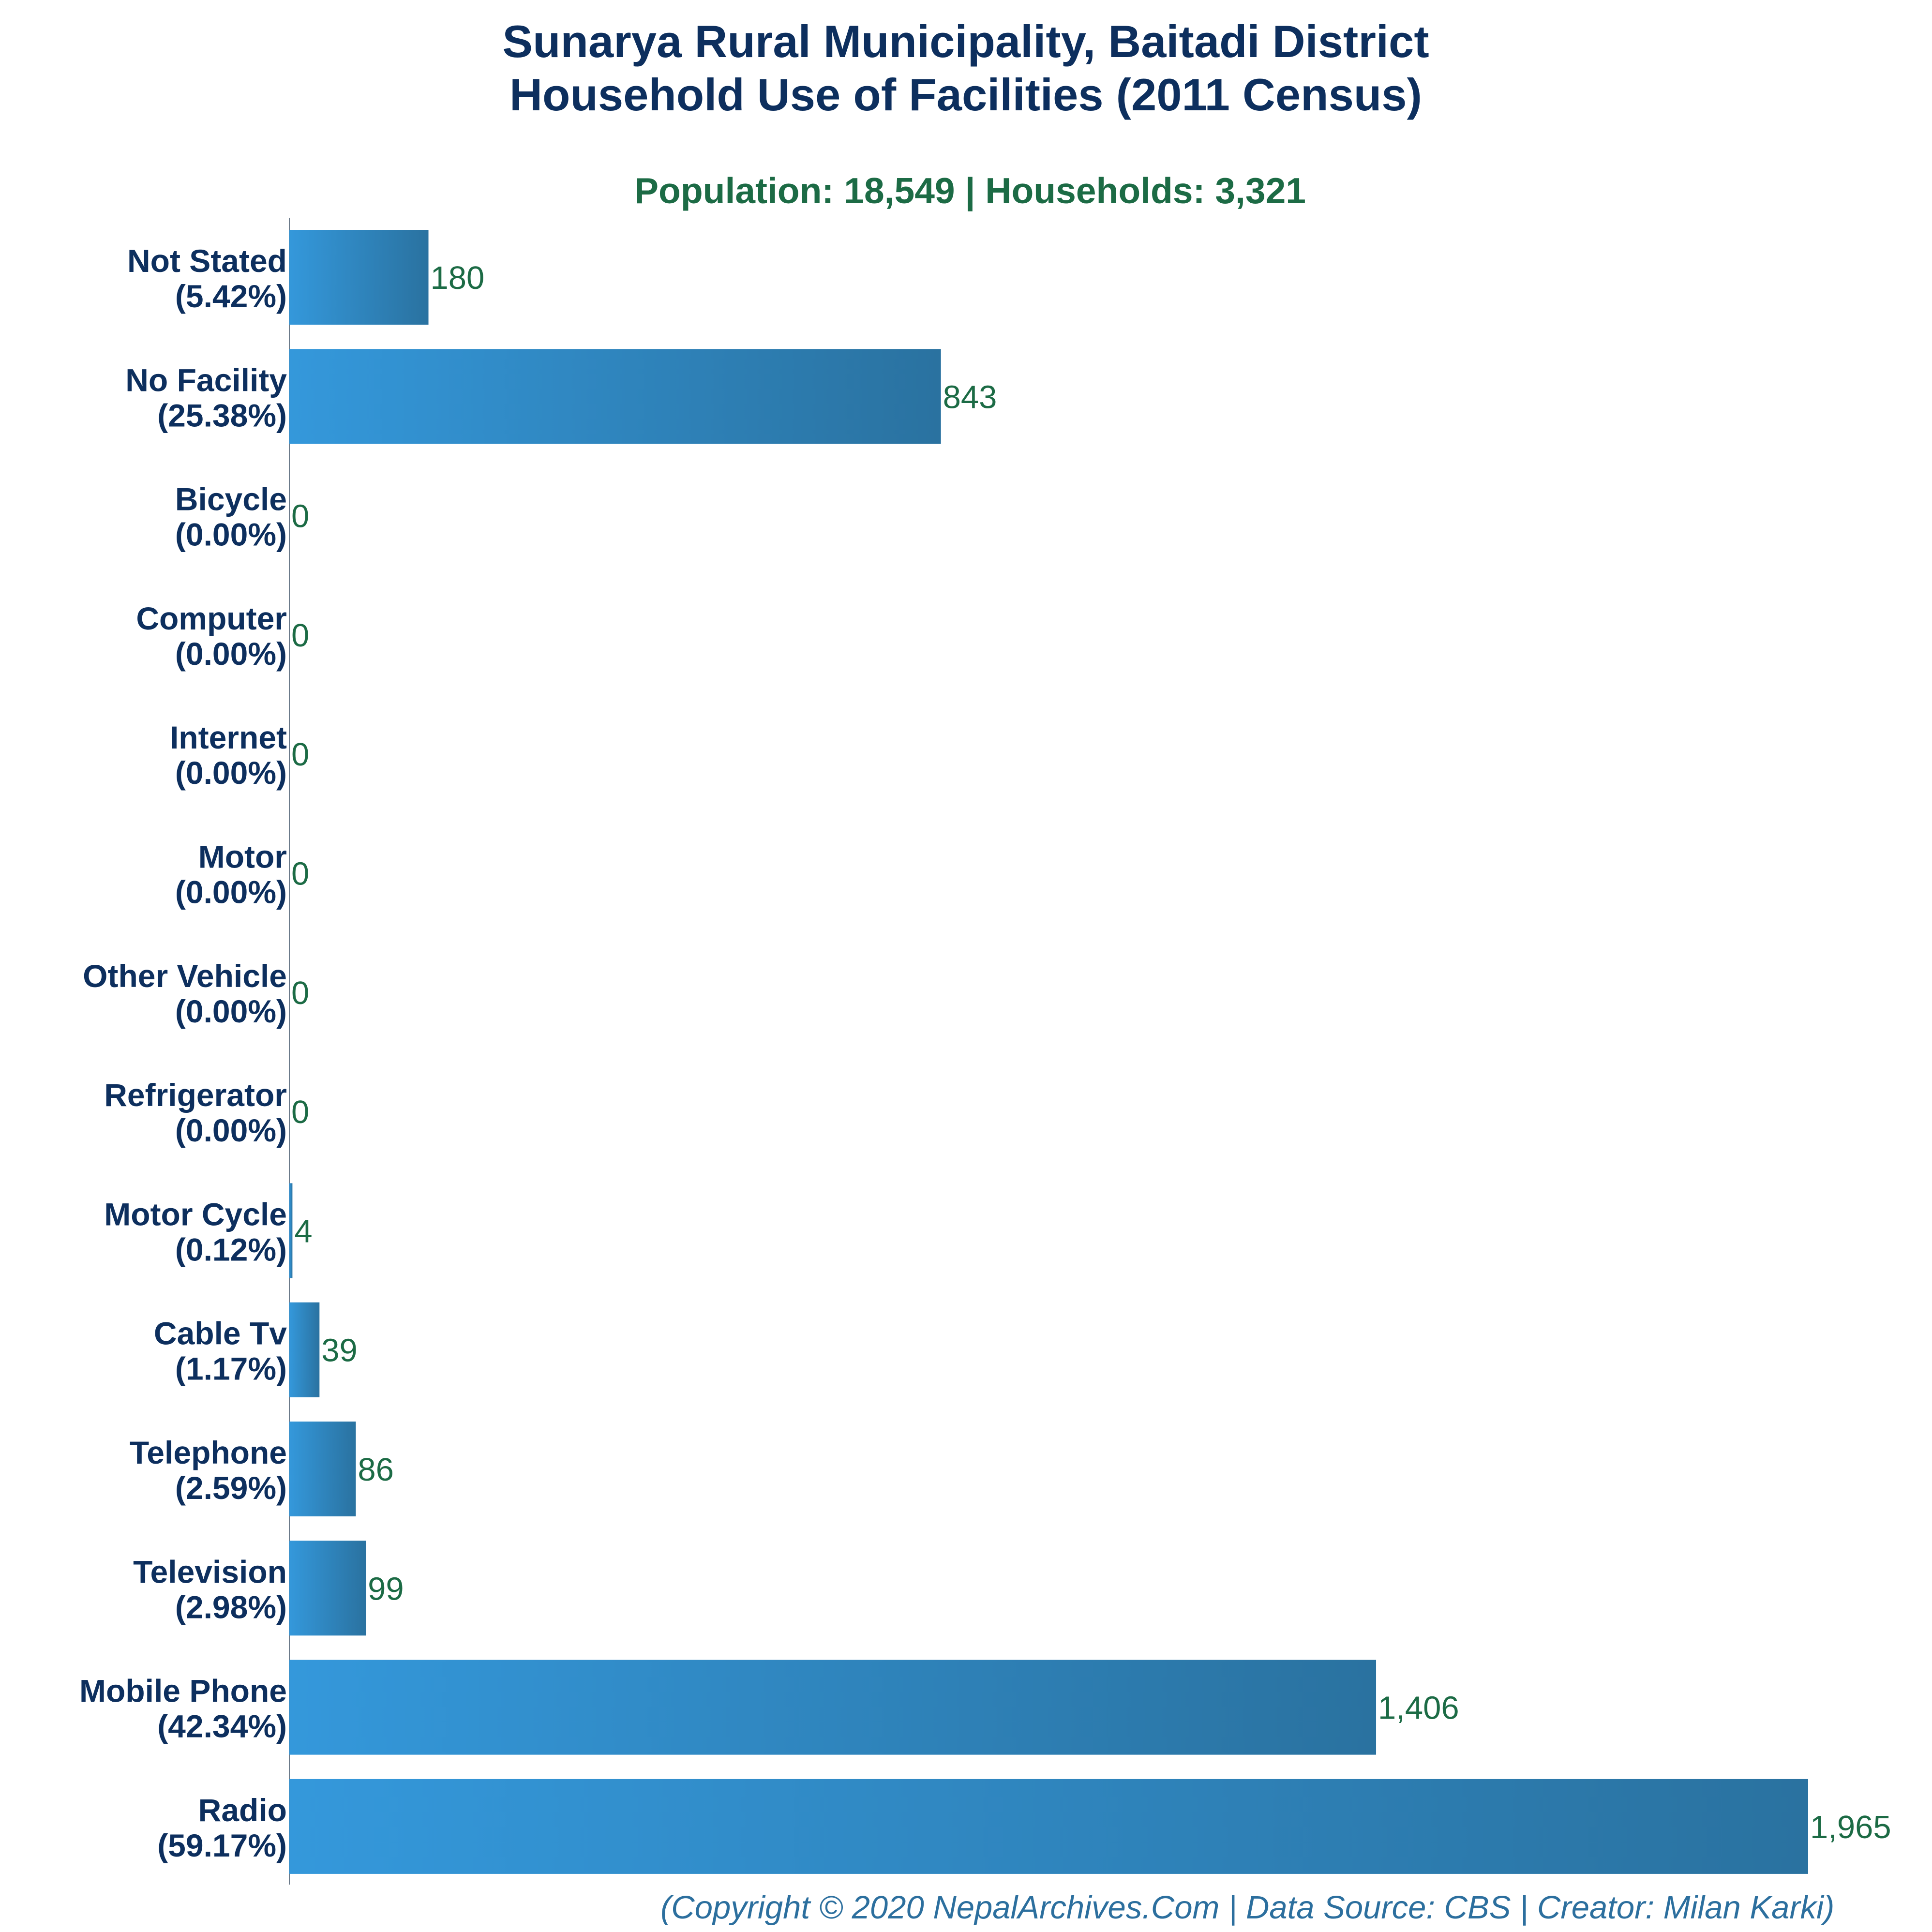 This screenshot has width=1932, height=1932. Describe the element at coordinates (386, 1589) in the screenshot. I see `value-label: 99` at that location.